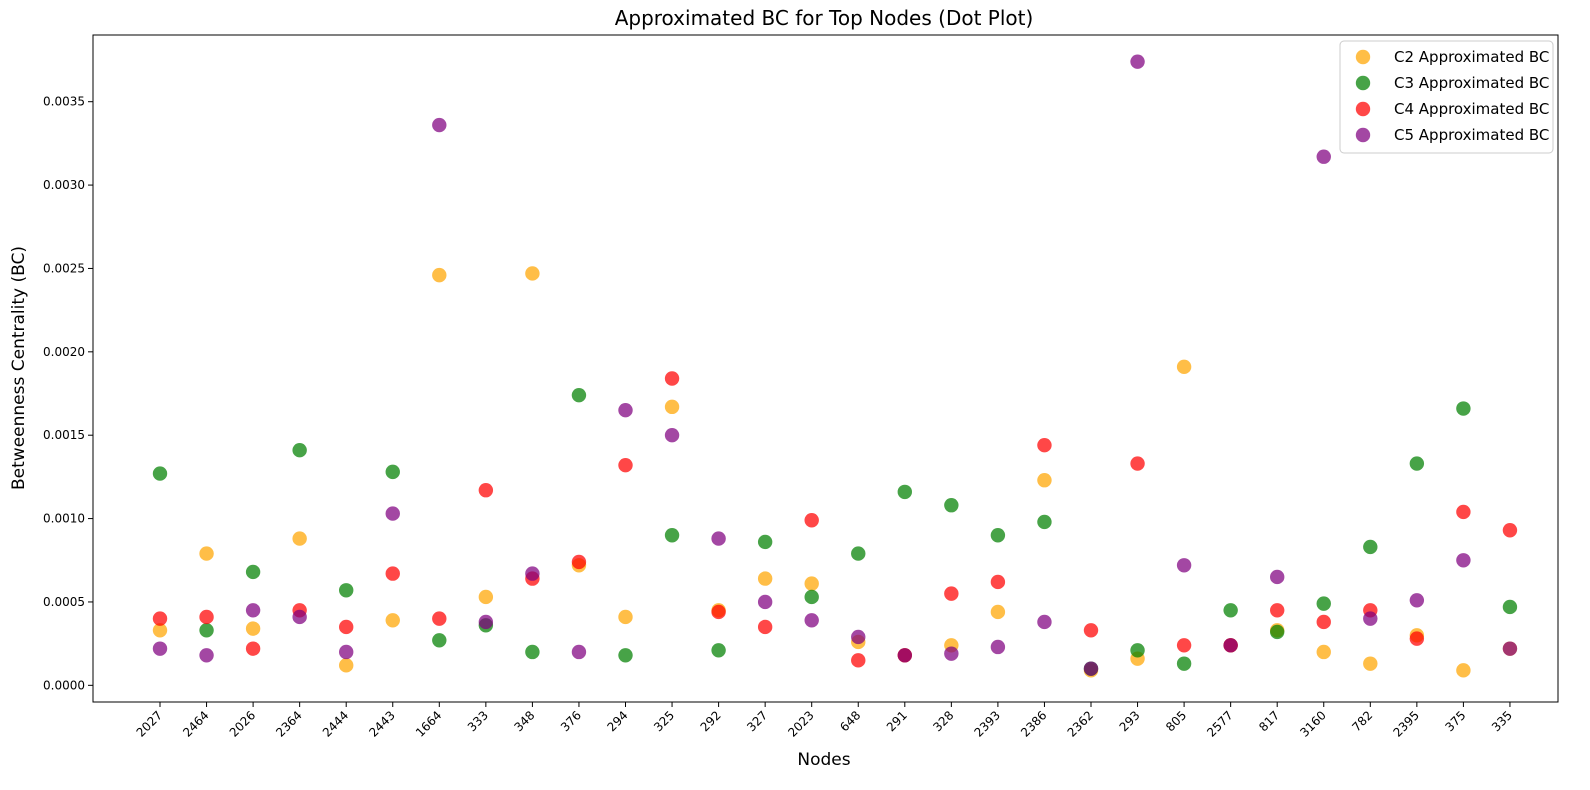 The image size is (1590, 790). I want to click on x-tick-label: 335, so click(1502, 721).